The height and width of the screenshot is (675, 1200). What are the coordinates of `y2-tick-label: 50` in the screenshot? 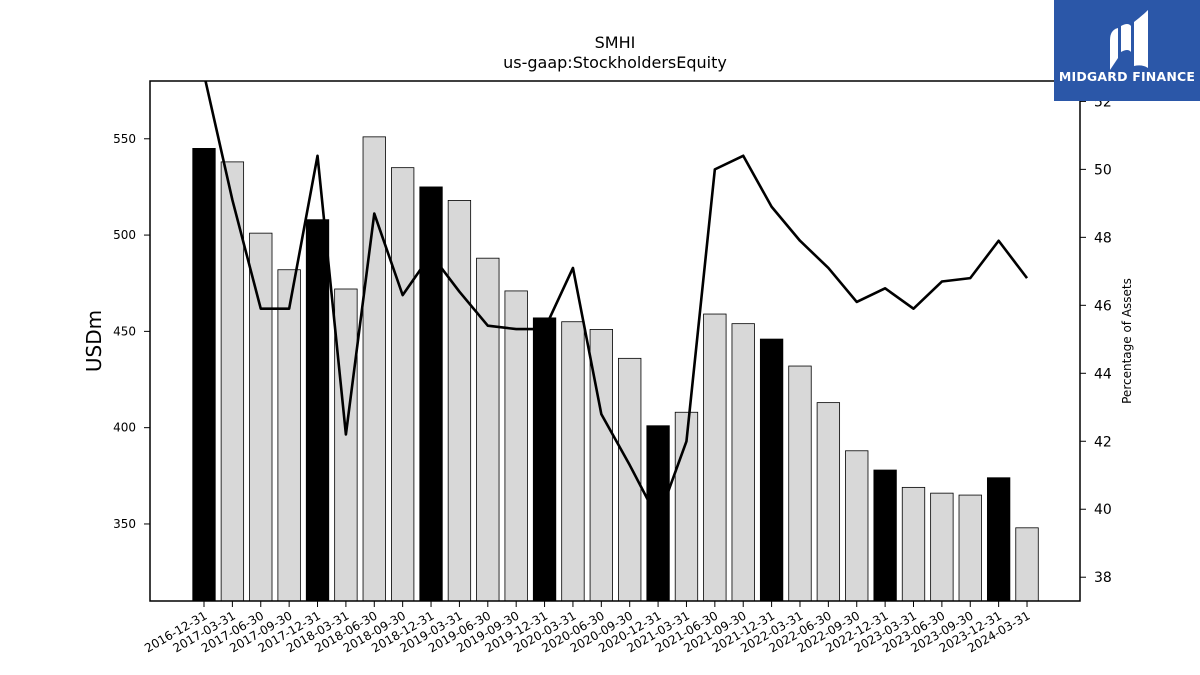 It's located at (1103, 170).